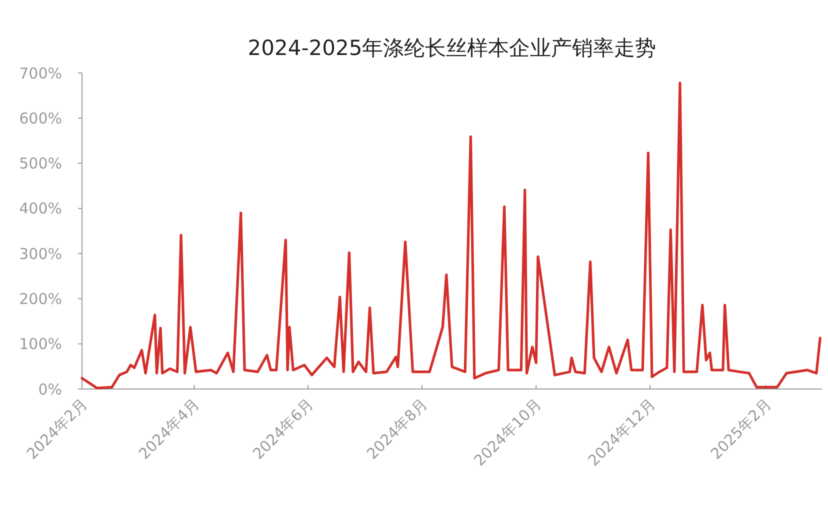 The image size is (828, 528). Describe the element at coordinates (40, 344) in the screenshot. I see `y-tick-label: 100%` at that location.